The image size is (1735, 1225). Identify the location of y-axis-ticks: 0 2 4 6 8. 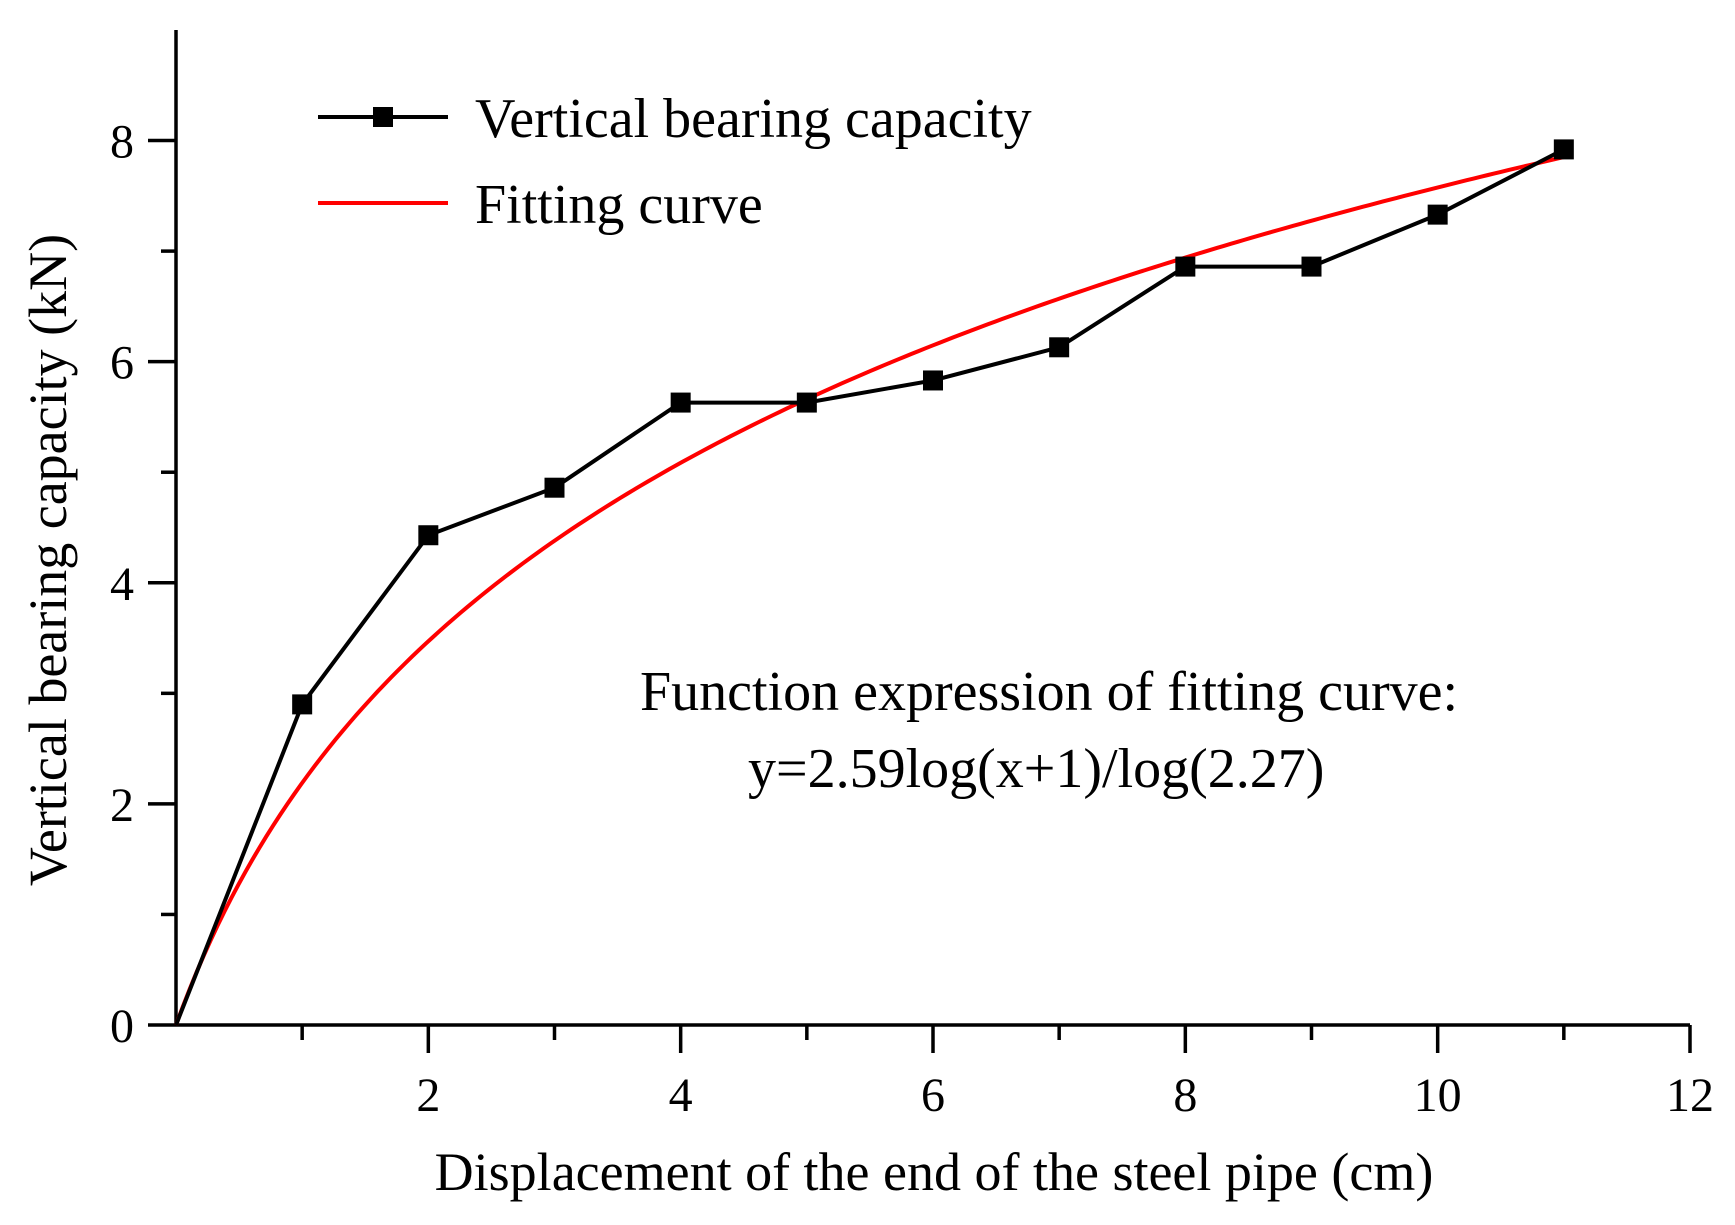
(143, 584).